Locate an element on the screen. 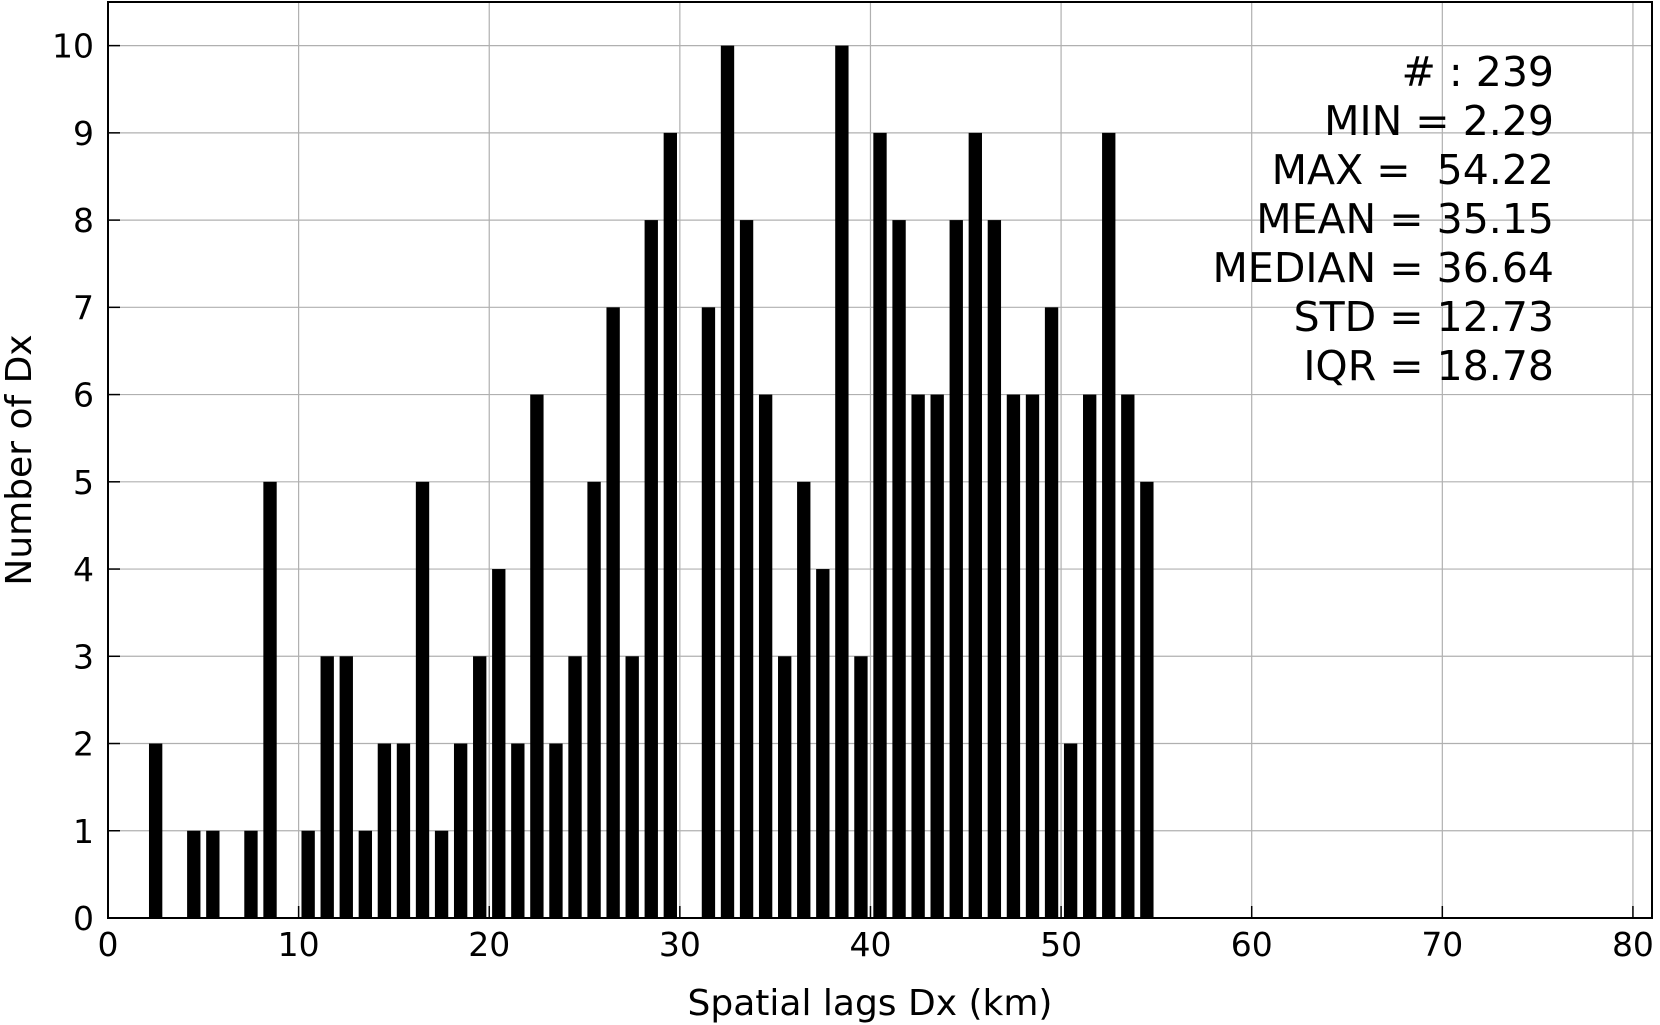  stat-std: STD = 12.73 is located at coordinates (1424, 317).